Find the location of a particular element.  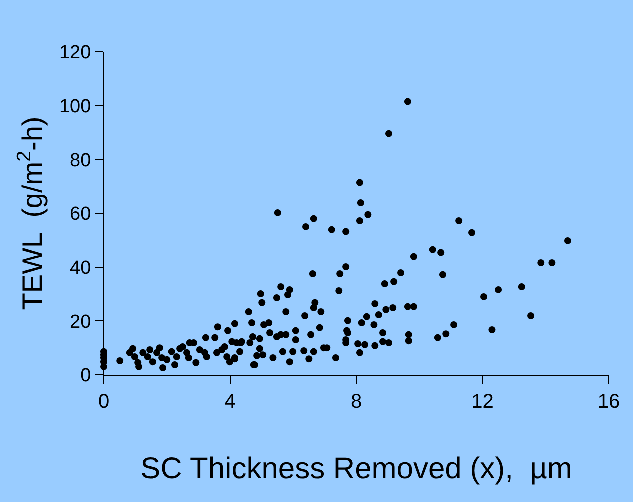

x-tick-label: 16 is located at coordinates (609, 402).